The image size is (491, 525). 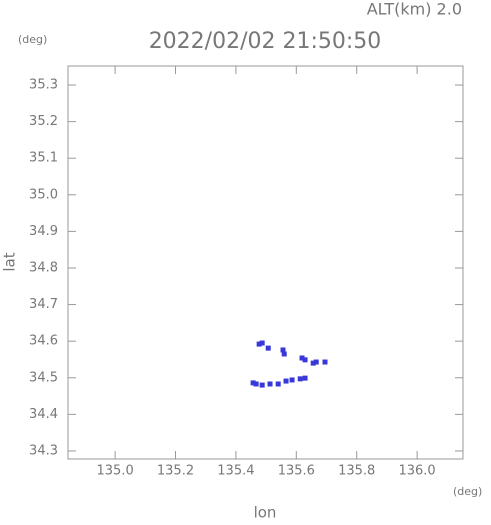 I want to click on x-tick-label: 135.0, so click(x=115, y=471).